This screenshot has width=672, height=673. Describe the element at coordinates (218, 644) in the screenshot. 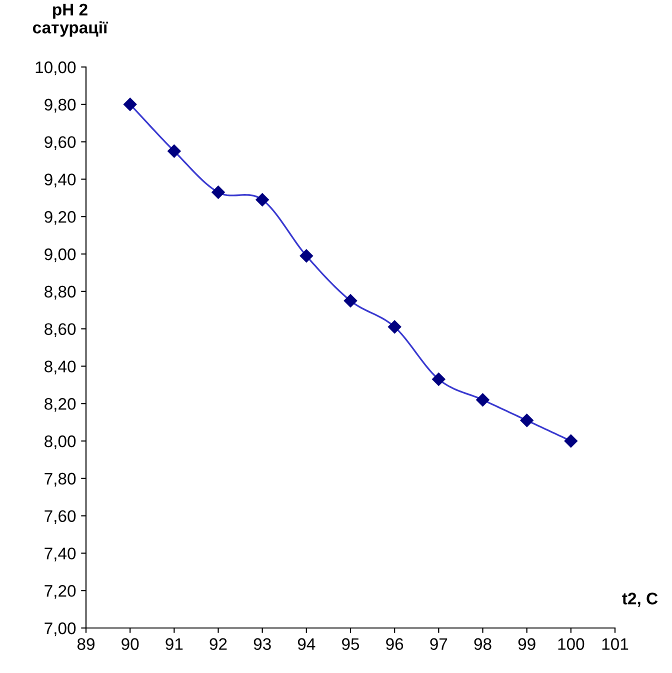

I see `x-tick-label: 92` at that location.